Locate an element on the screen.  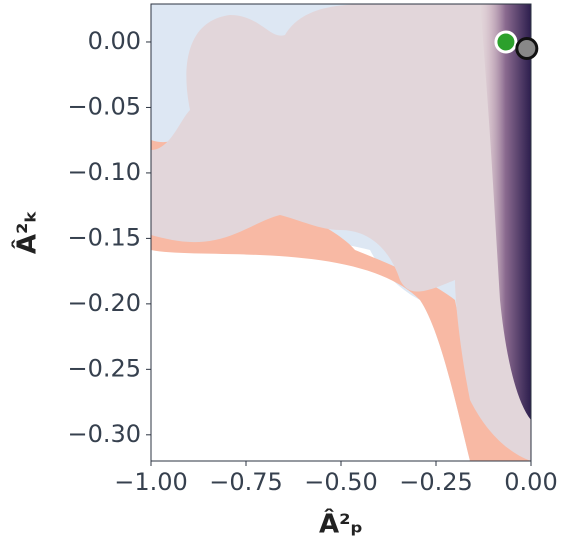
y-tick-label: −0.05 is located at coordinates (104, 106).